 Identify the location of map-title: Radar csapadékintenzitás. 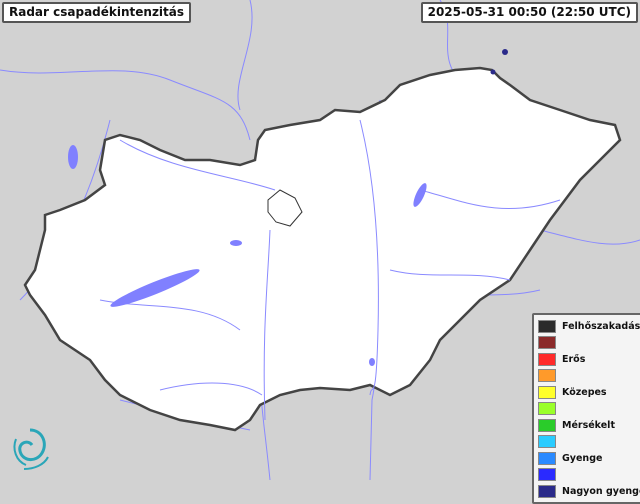
(97, 12).